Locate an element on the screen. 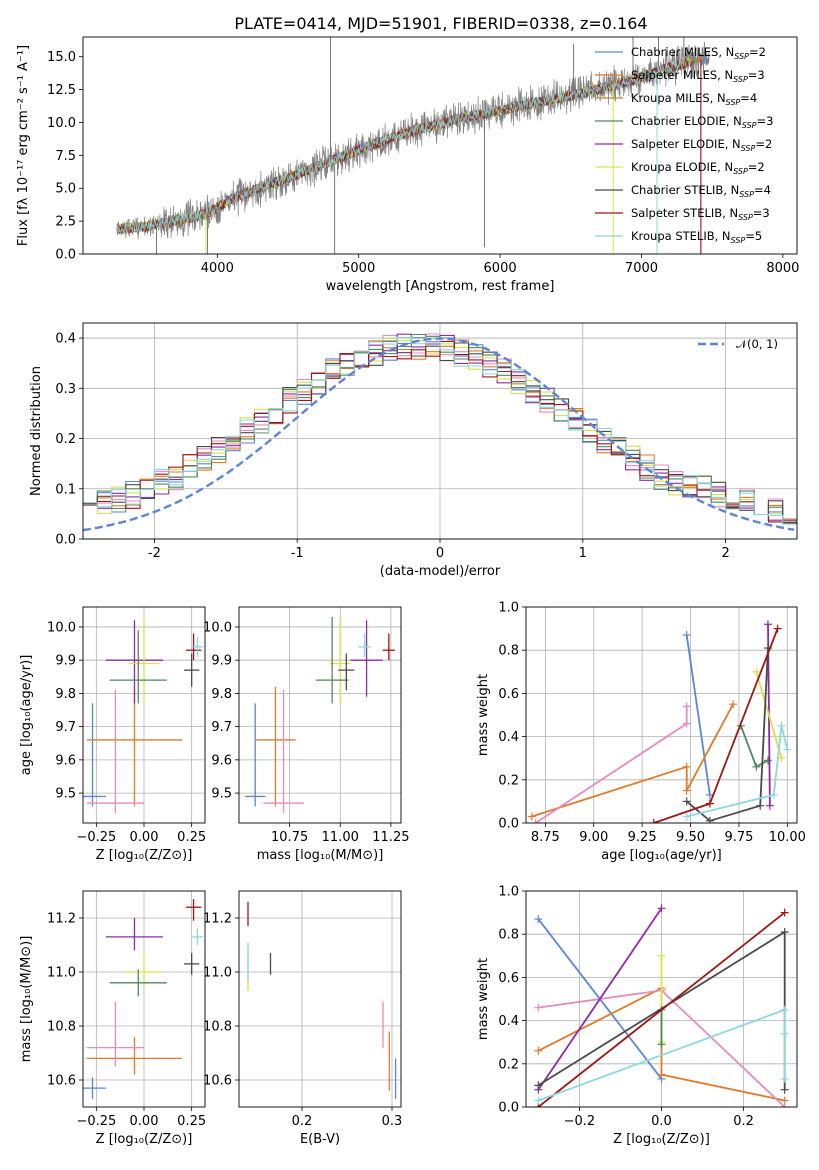 The width and height of the screenshot is (819, 1170). x-tick-label: 0.3 is located at coordinates (392, 1121).